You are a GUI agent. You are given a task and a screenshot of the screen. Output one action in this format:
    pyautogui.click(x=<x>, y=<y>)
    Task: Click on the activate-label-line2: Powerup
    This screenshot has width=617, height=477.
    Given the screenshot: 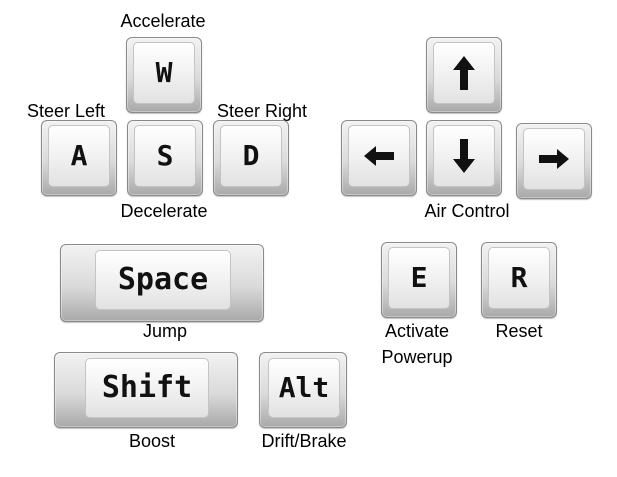 What is the action you would take?
    pyautogui.click(x=417, y=357)
    